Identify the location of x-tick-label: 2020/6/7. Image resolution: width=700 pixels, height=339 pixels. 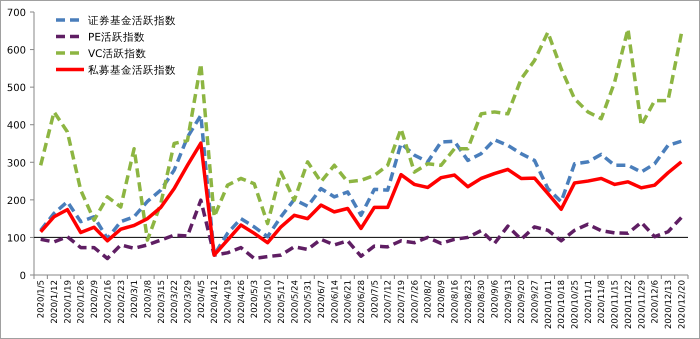
(321, 299).